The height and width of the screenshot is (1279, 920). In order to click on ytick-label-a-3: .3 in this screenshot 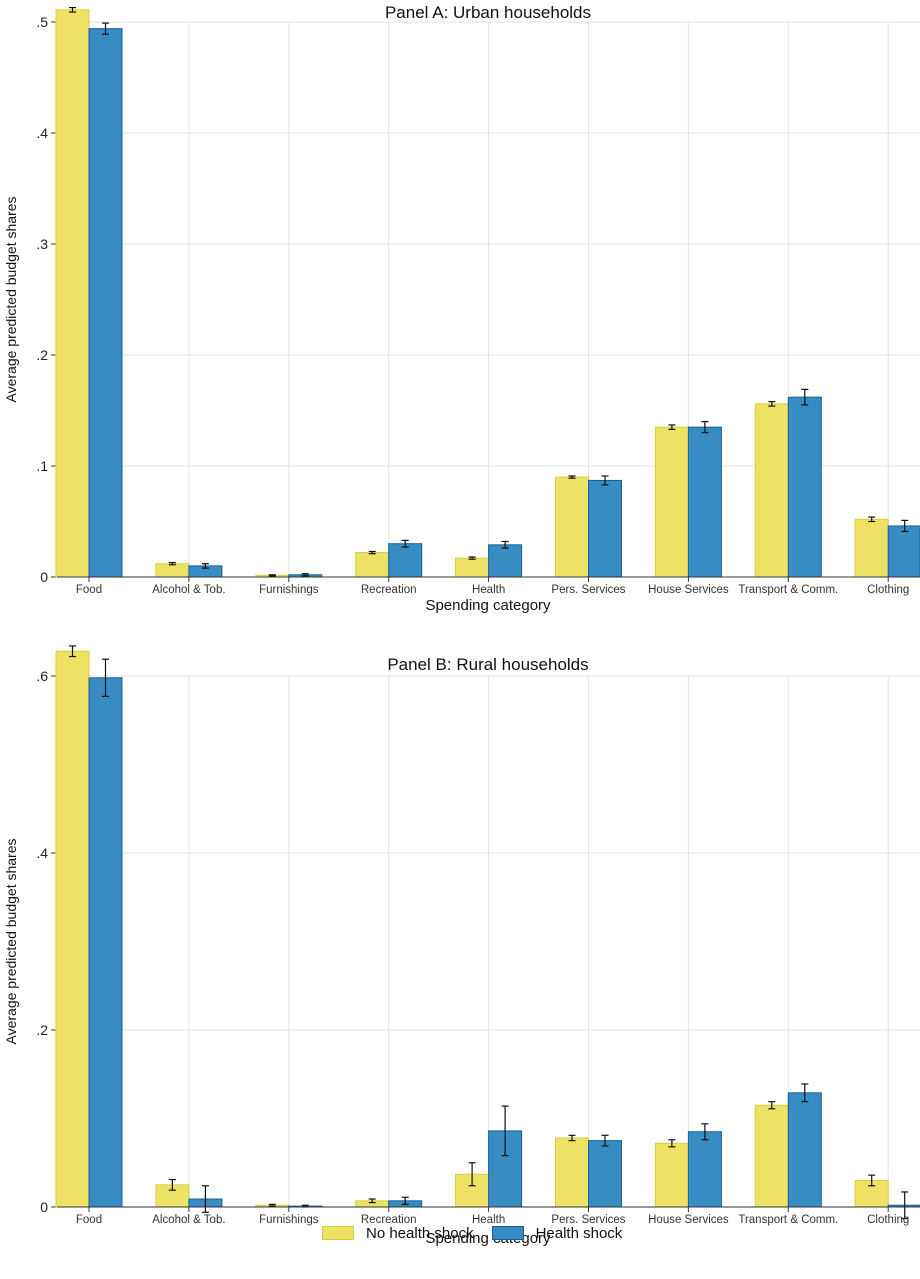, I will do `click(42, 244)`.